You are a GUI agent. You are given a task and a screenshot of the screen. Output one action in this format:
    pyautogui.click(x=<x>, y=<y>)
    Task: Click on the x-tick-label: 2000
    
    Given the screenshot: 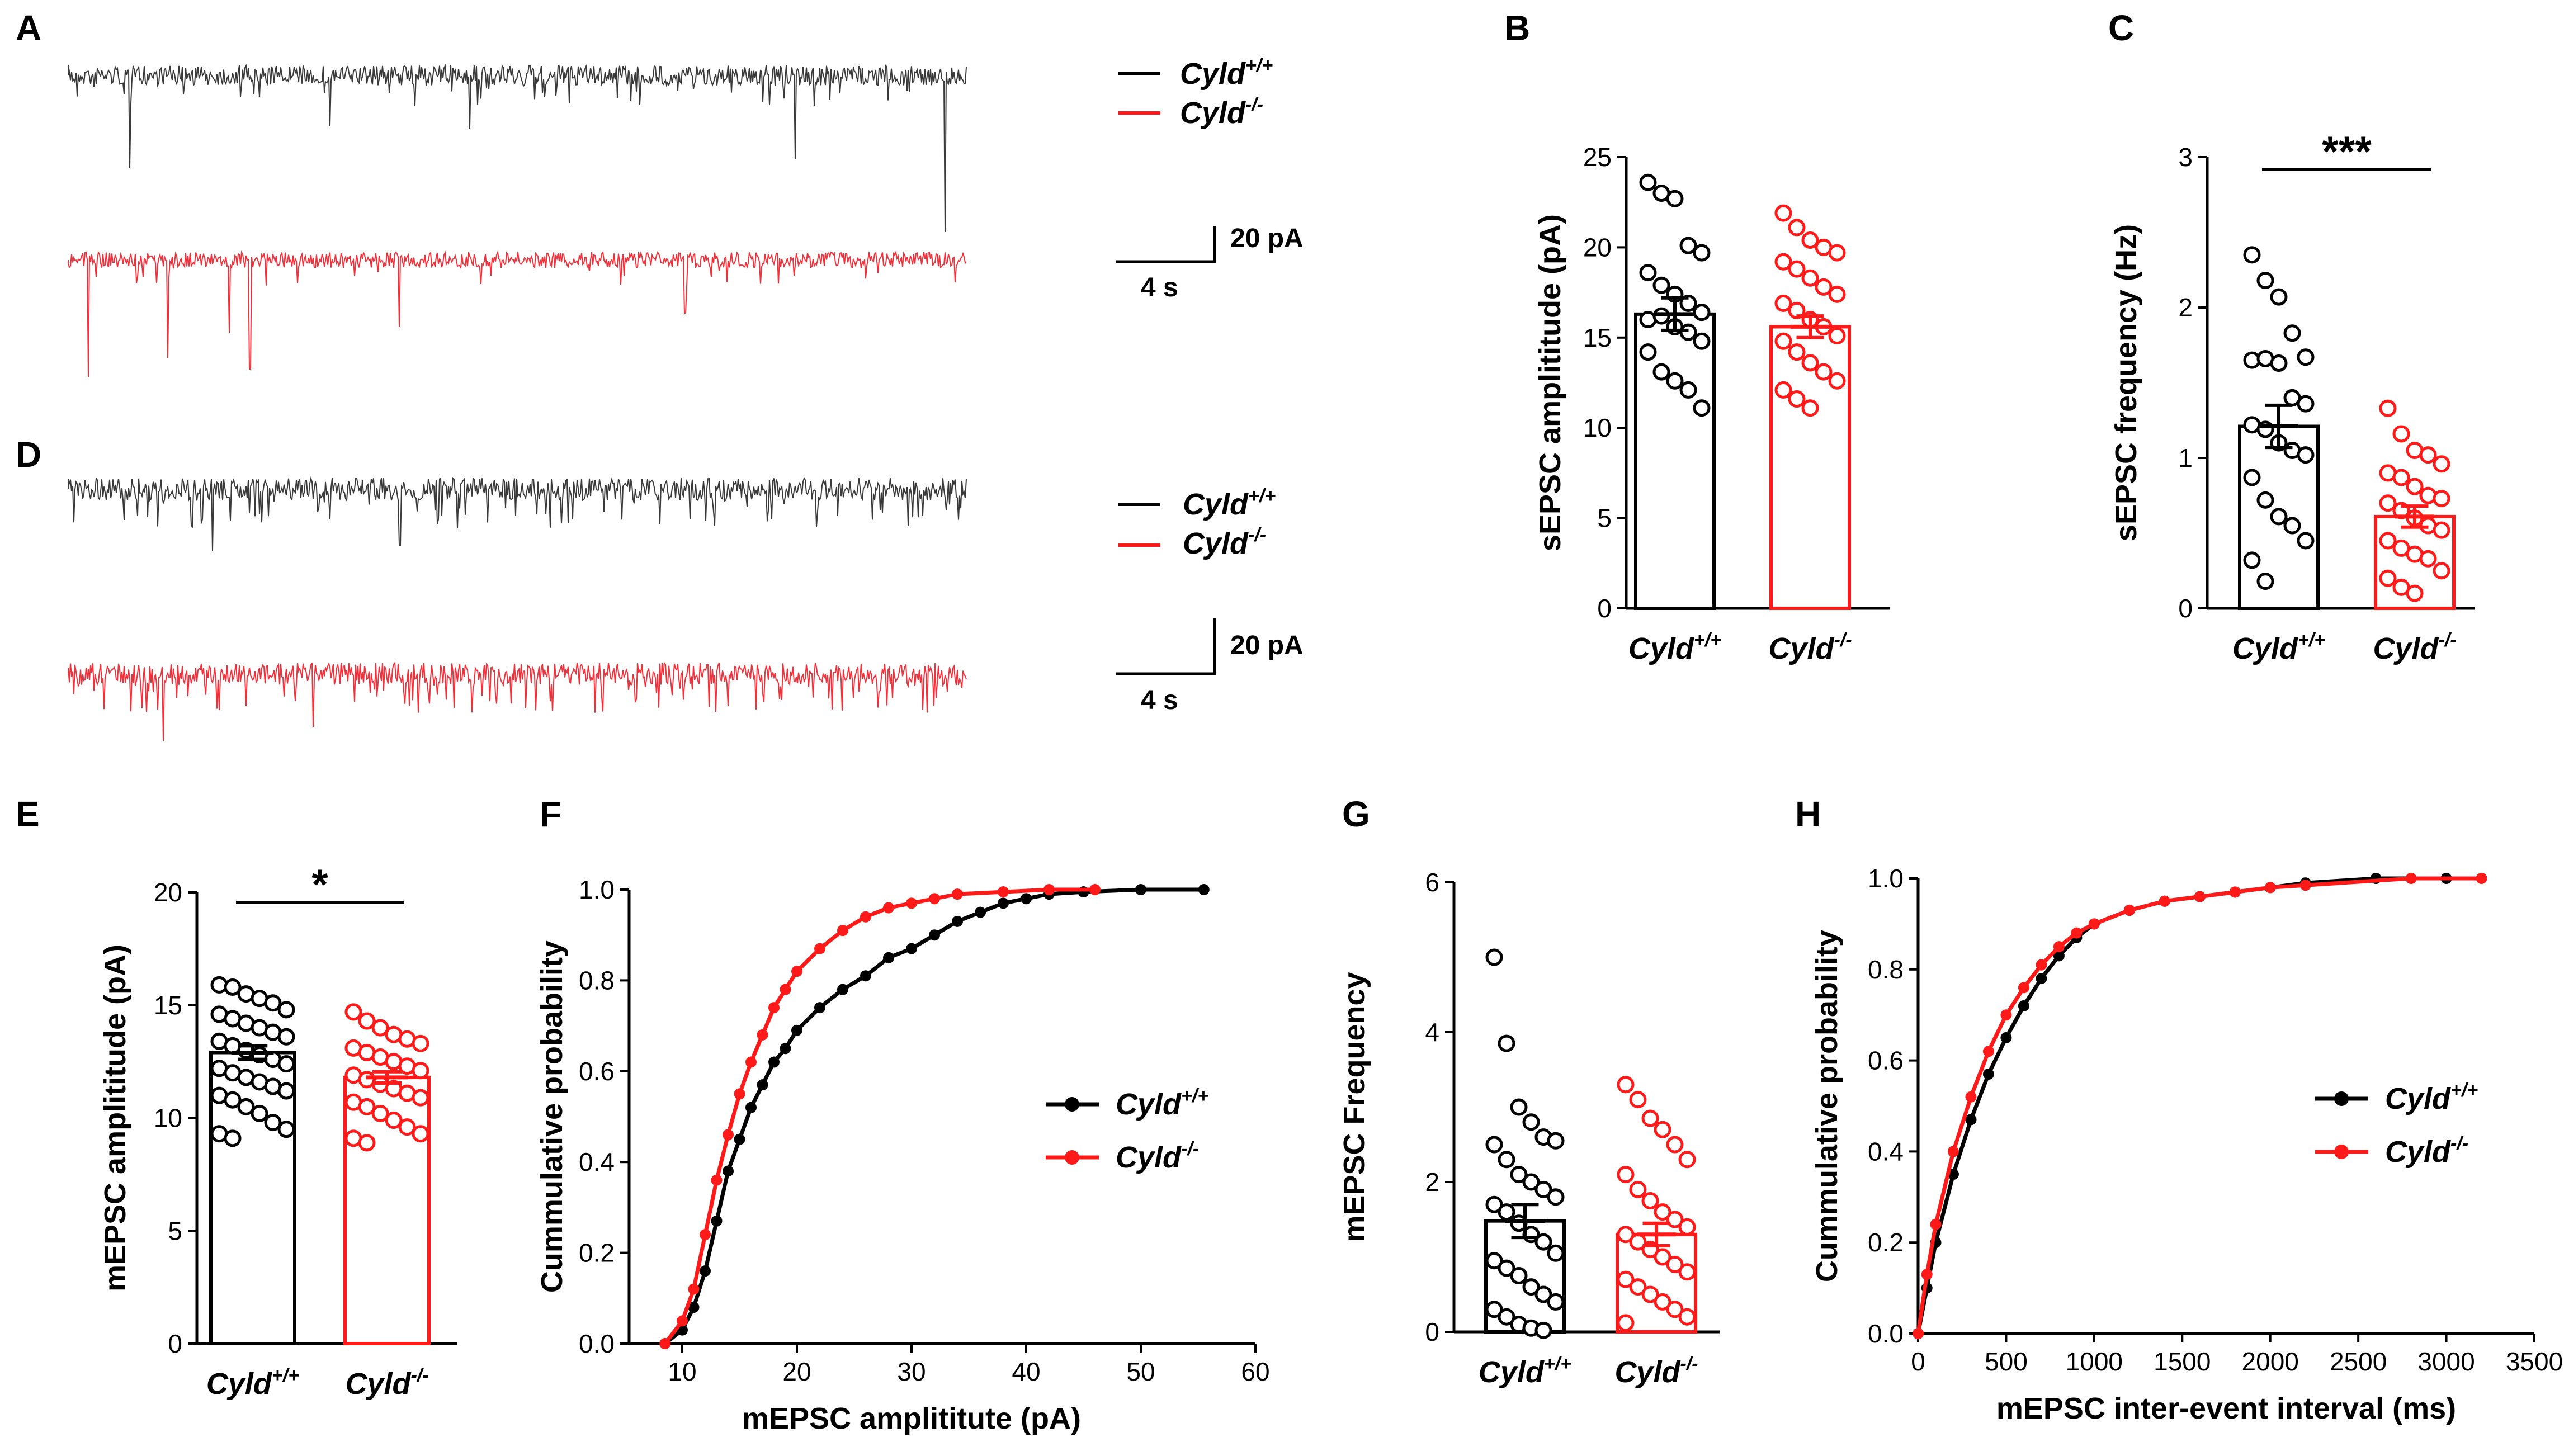 What is the action you would take?
    pyautogui.click(x=2270, y=1361)
    